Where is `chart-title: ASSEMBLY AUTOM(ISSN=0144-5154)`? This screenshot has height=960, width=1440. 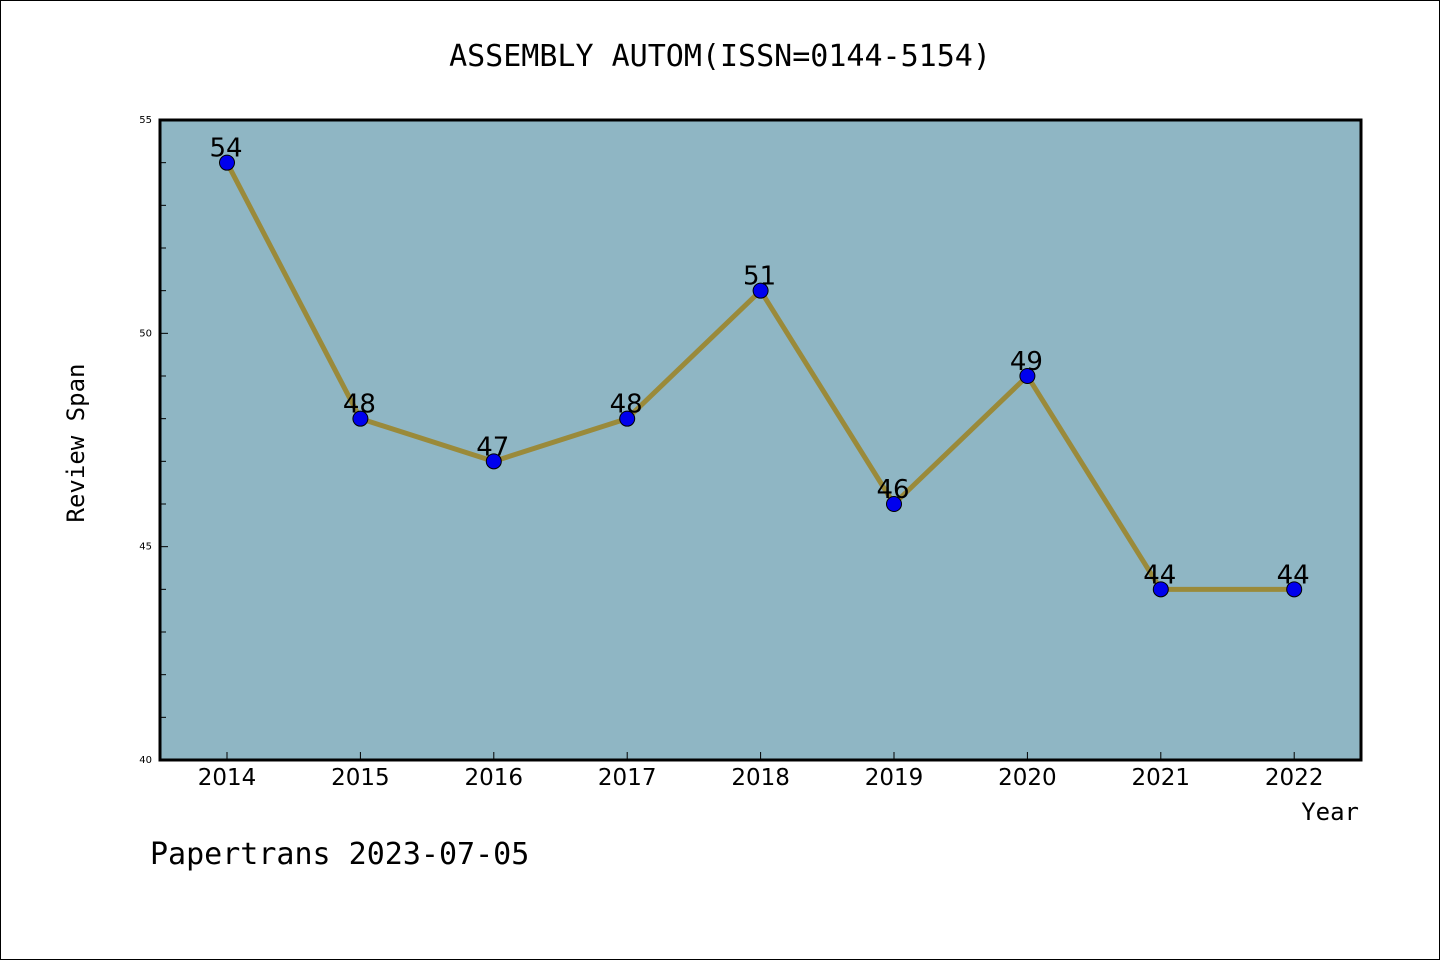
chart-title: ASSEMBLY AUTOM(ISSN=0144-5154) is located at coordinates (720, 56).